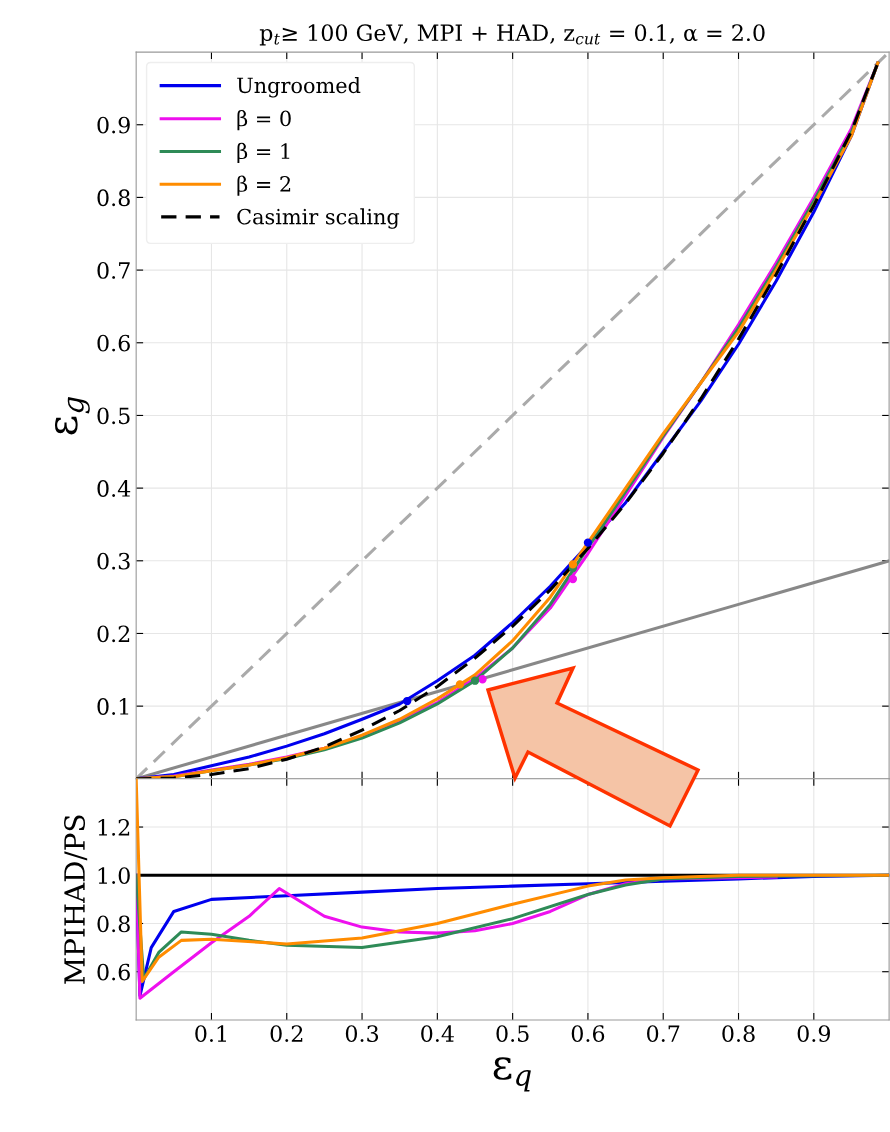 This screenshot has height=1132, width=890. I want to click on x-tick-label: 0.4, so click(437, 1033).